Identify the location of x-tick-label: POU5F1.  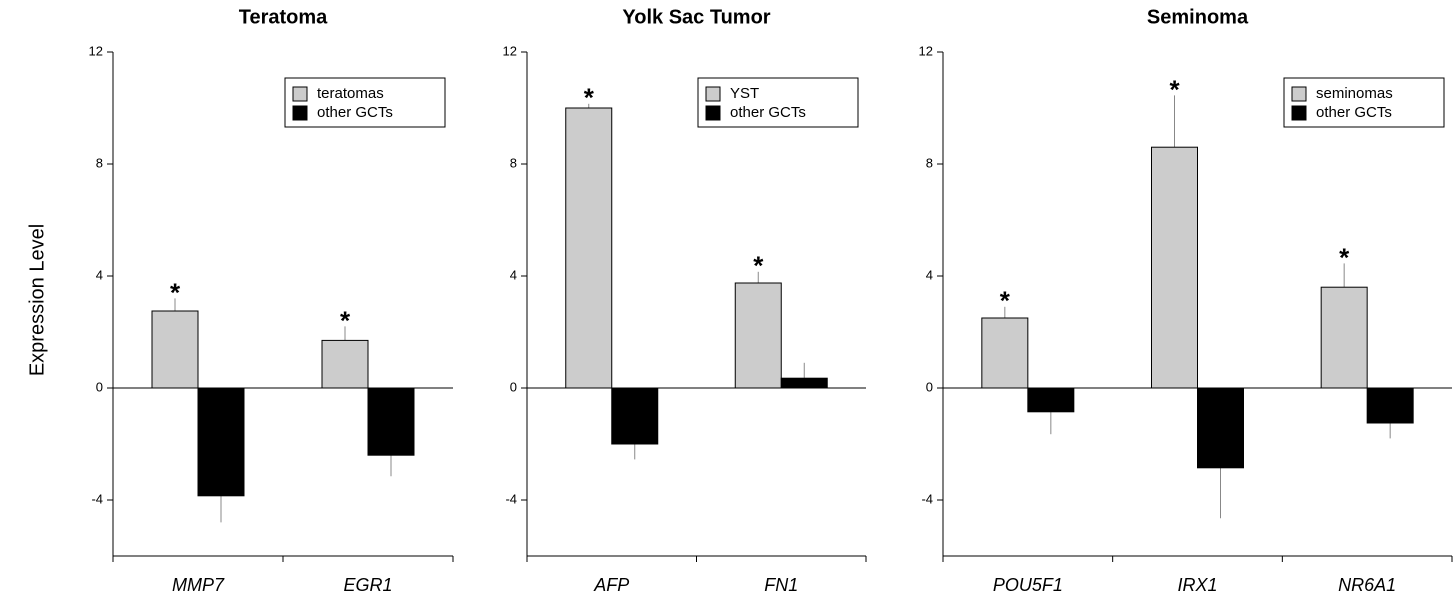
(1028, 585).